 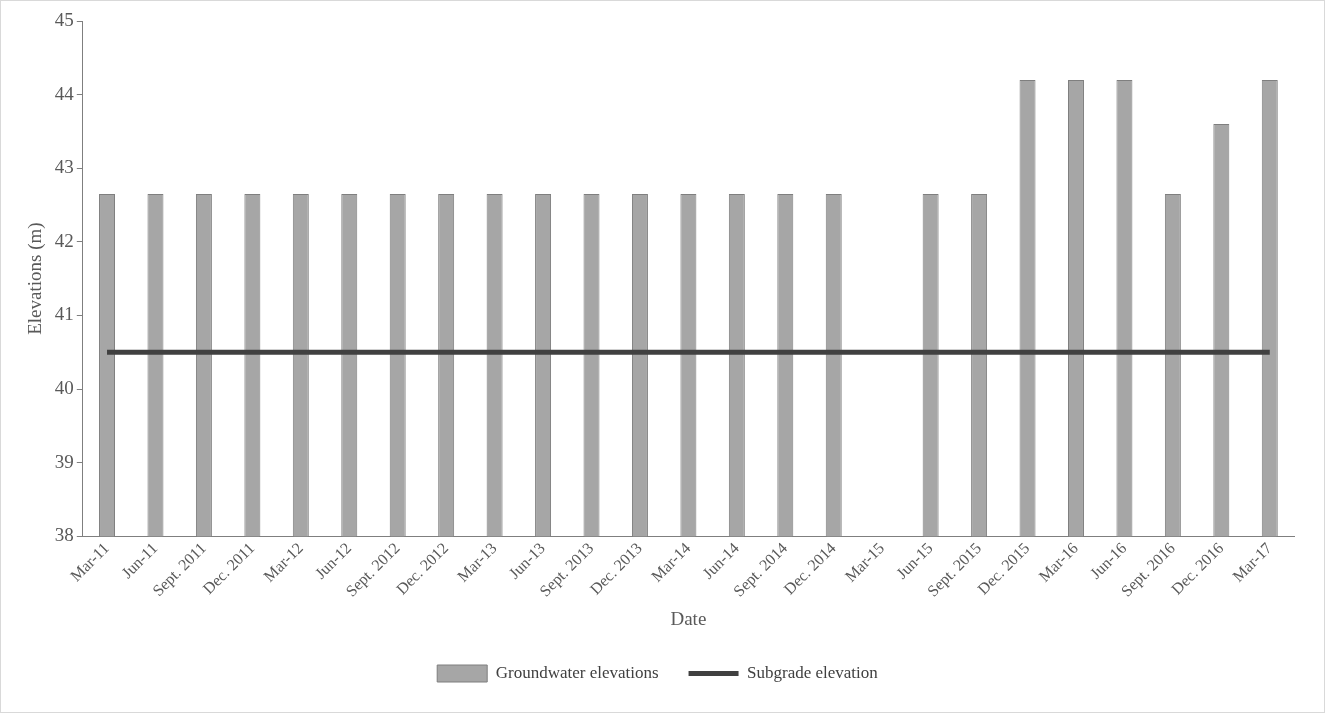 What do you see at coordinates (35, 278) in the screenshot?
I see `y-axis-title: Elevations (m)` at bounding box center [35, 278].